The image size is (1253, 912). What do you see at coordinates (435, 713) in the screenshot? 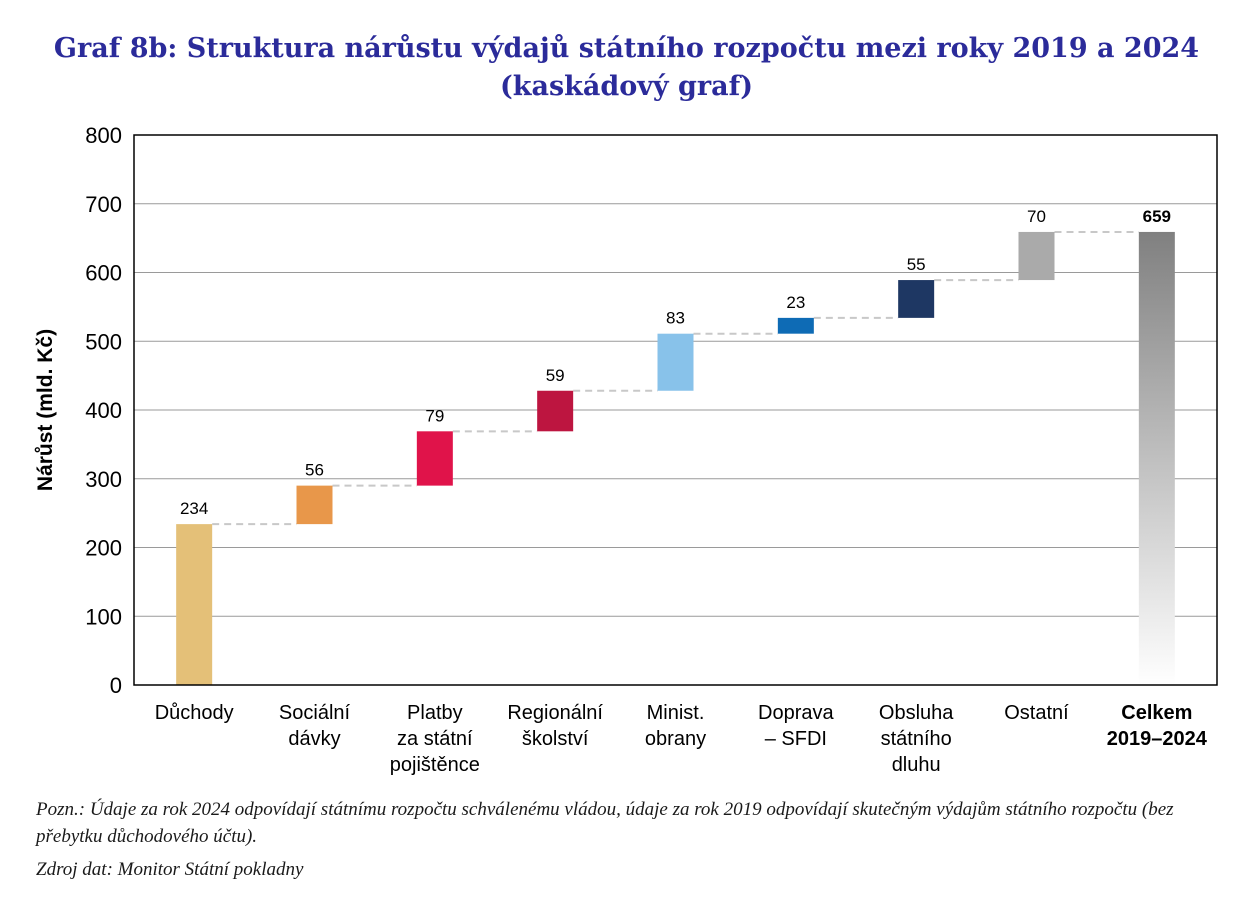
I see `x-tick-label-line: Platby` at bounding box center [435, 713].